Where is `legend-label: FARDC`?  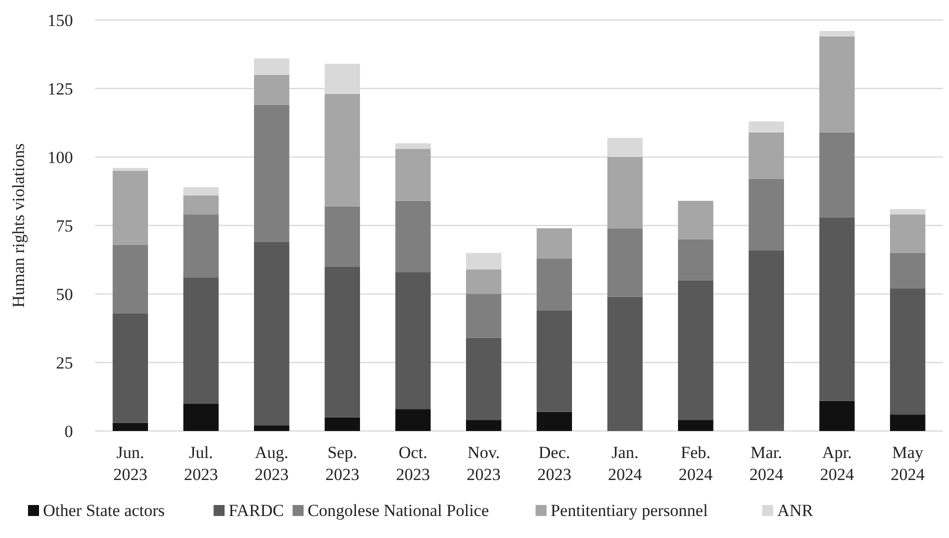
legend-label: FARDC is located at coordinates (256, 510).